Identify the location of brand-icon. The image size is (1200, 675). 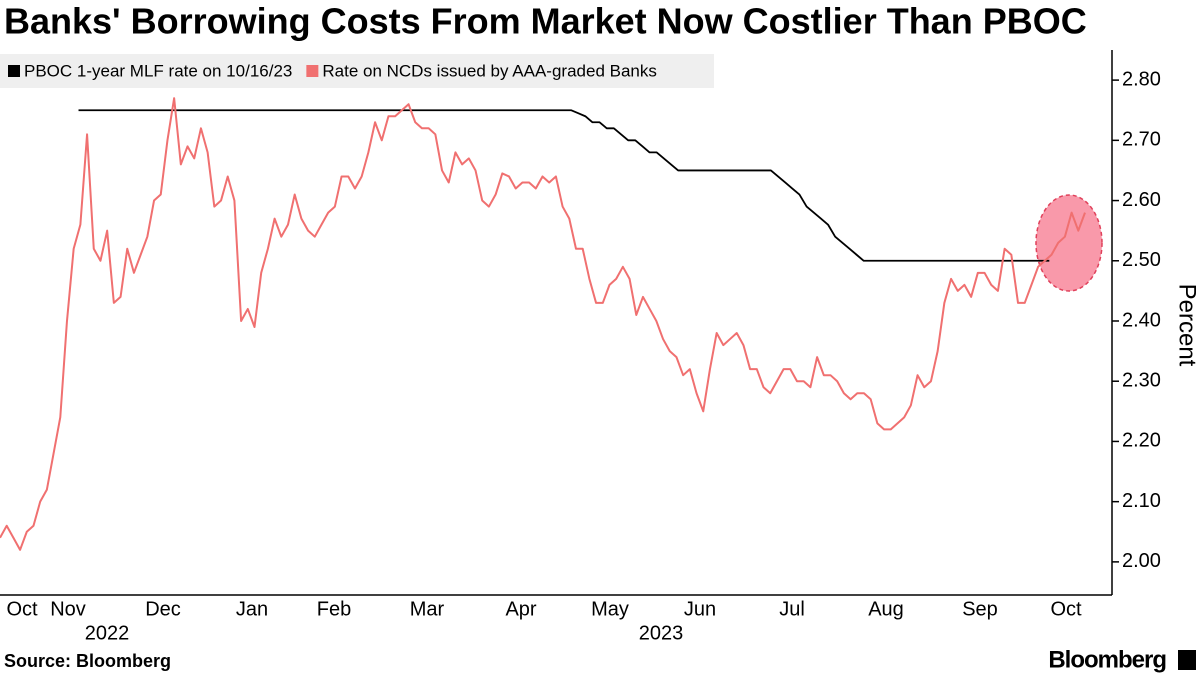
(1187, 660).